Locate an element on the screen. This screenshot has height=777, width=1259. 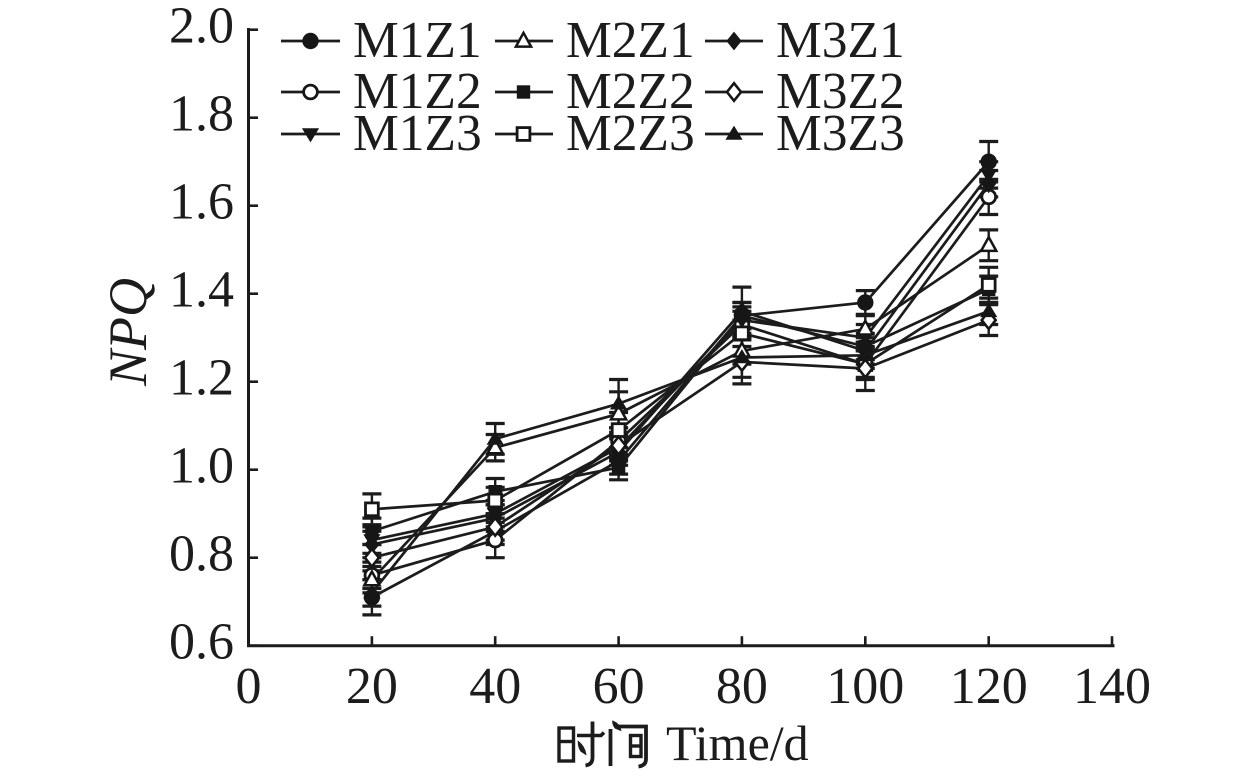
svg-text: 1.8 is located at coordinates (201, 114).